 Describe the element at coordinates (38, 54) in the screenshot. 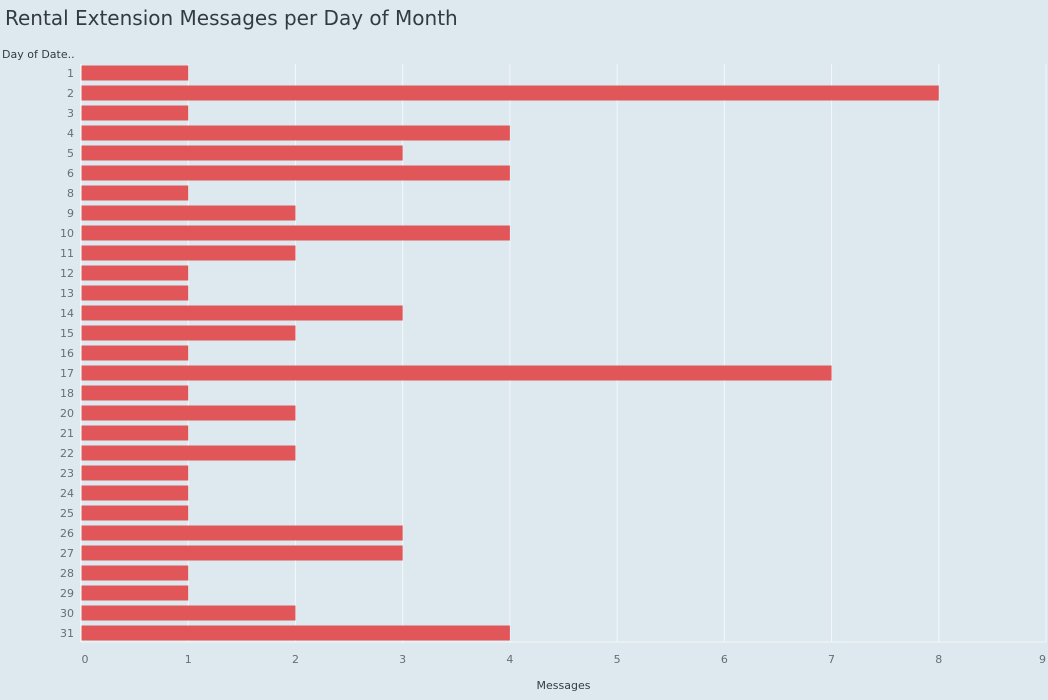

I see `y-axis-header: Day of Date..` at that location.